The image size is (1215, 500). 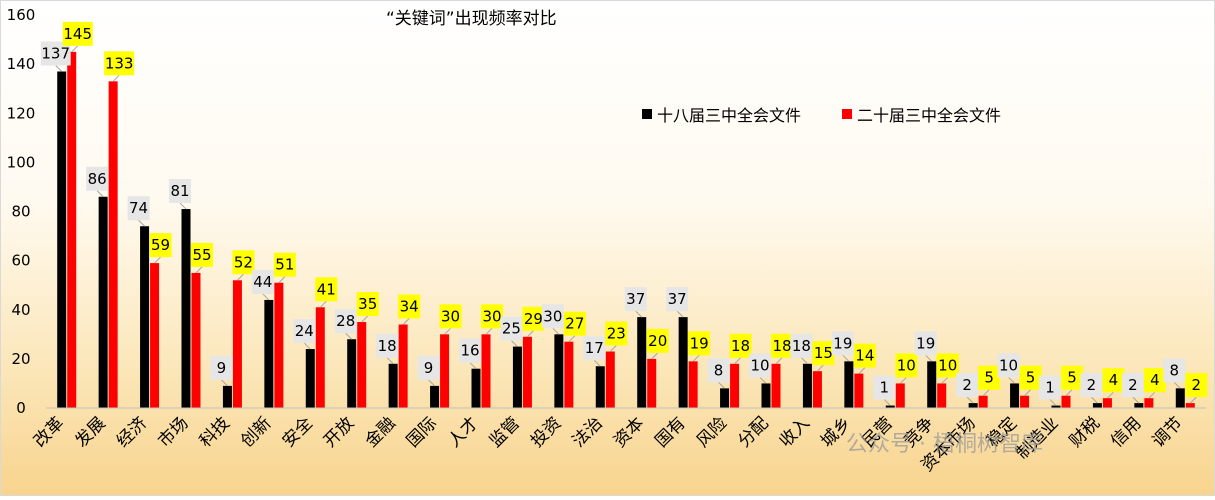 I want to click on x-category-label: 财税, so click(x=1085, y=432).